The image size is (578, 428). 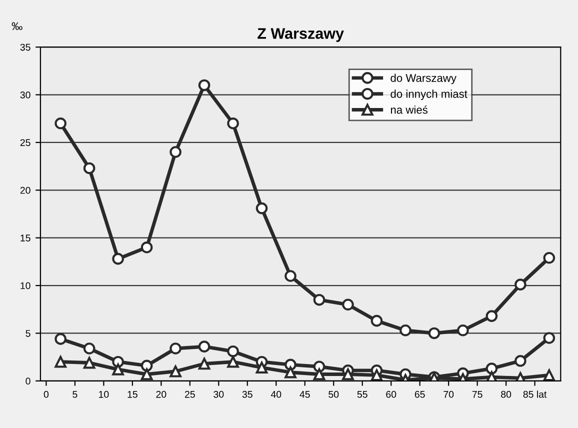 What do you see at coordinates (25, 47) in the screenshot?
I see `y-tick-label: 35` at bounding box center [25, 47].